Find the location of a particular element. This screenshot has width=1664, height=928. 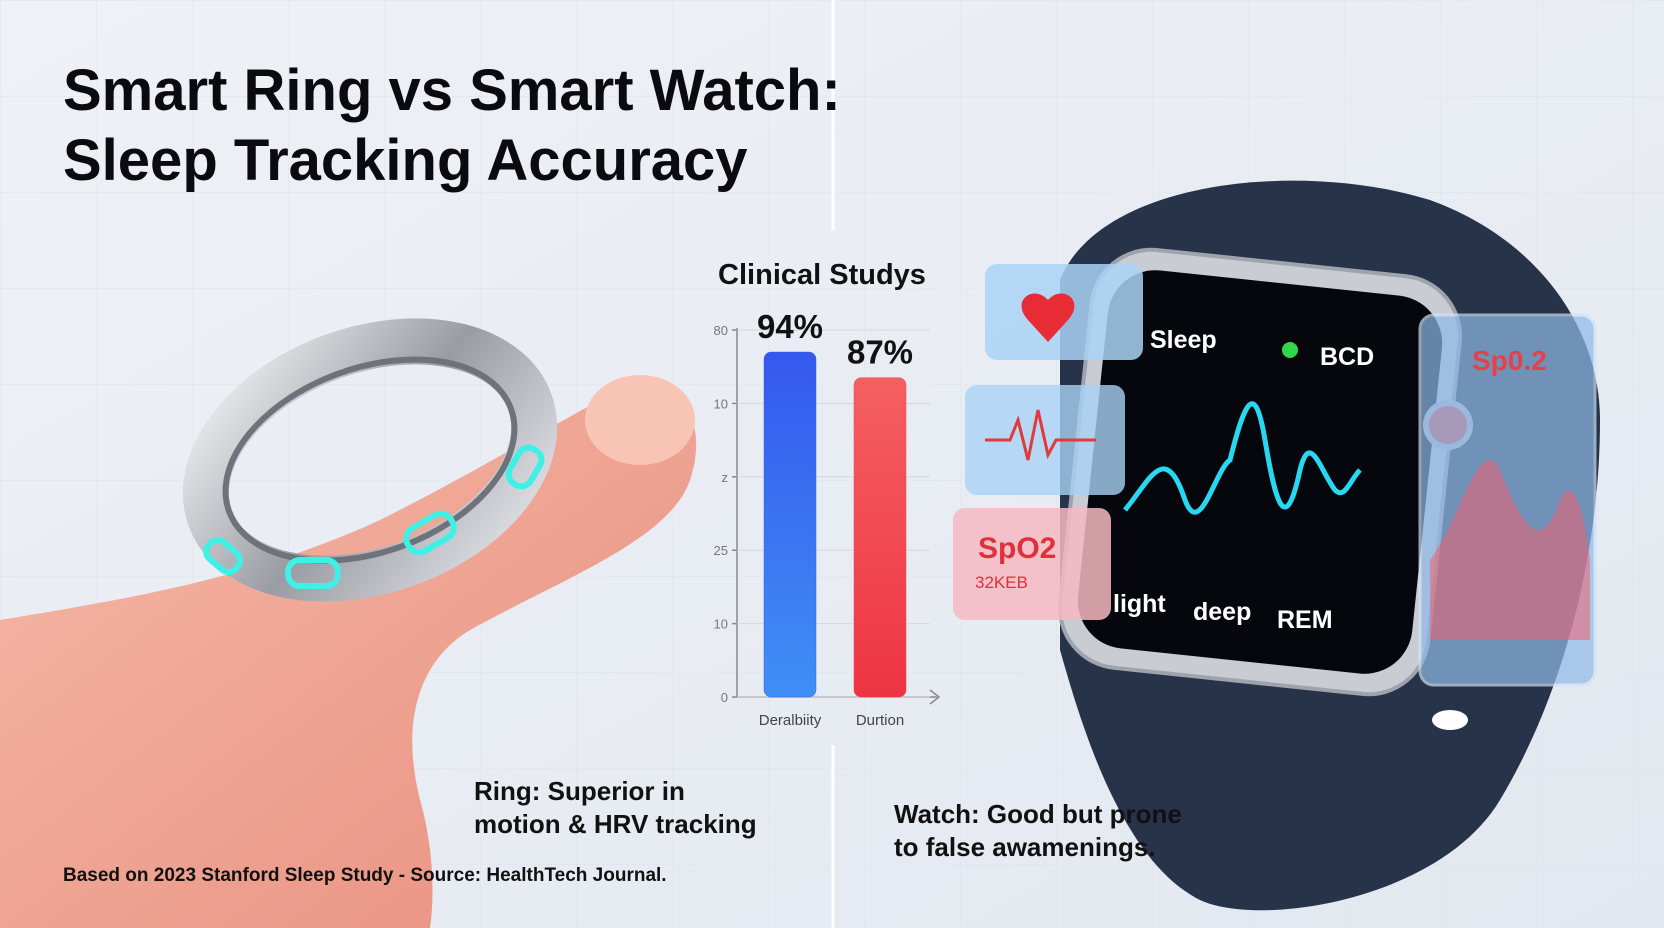

y-tick-label: z is located at coordinates (725, 477).